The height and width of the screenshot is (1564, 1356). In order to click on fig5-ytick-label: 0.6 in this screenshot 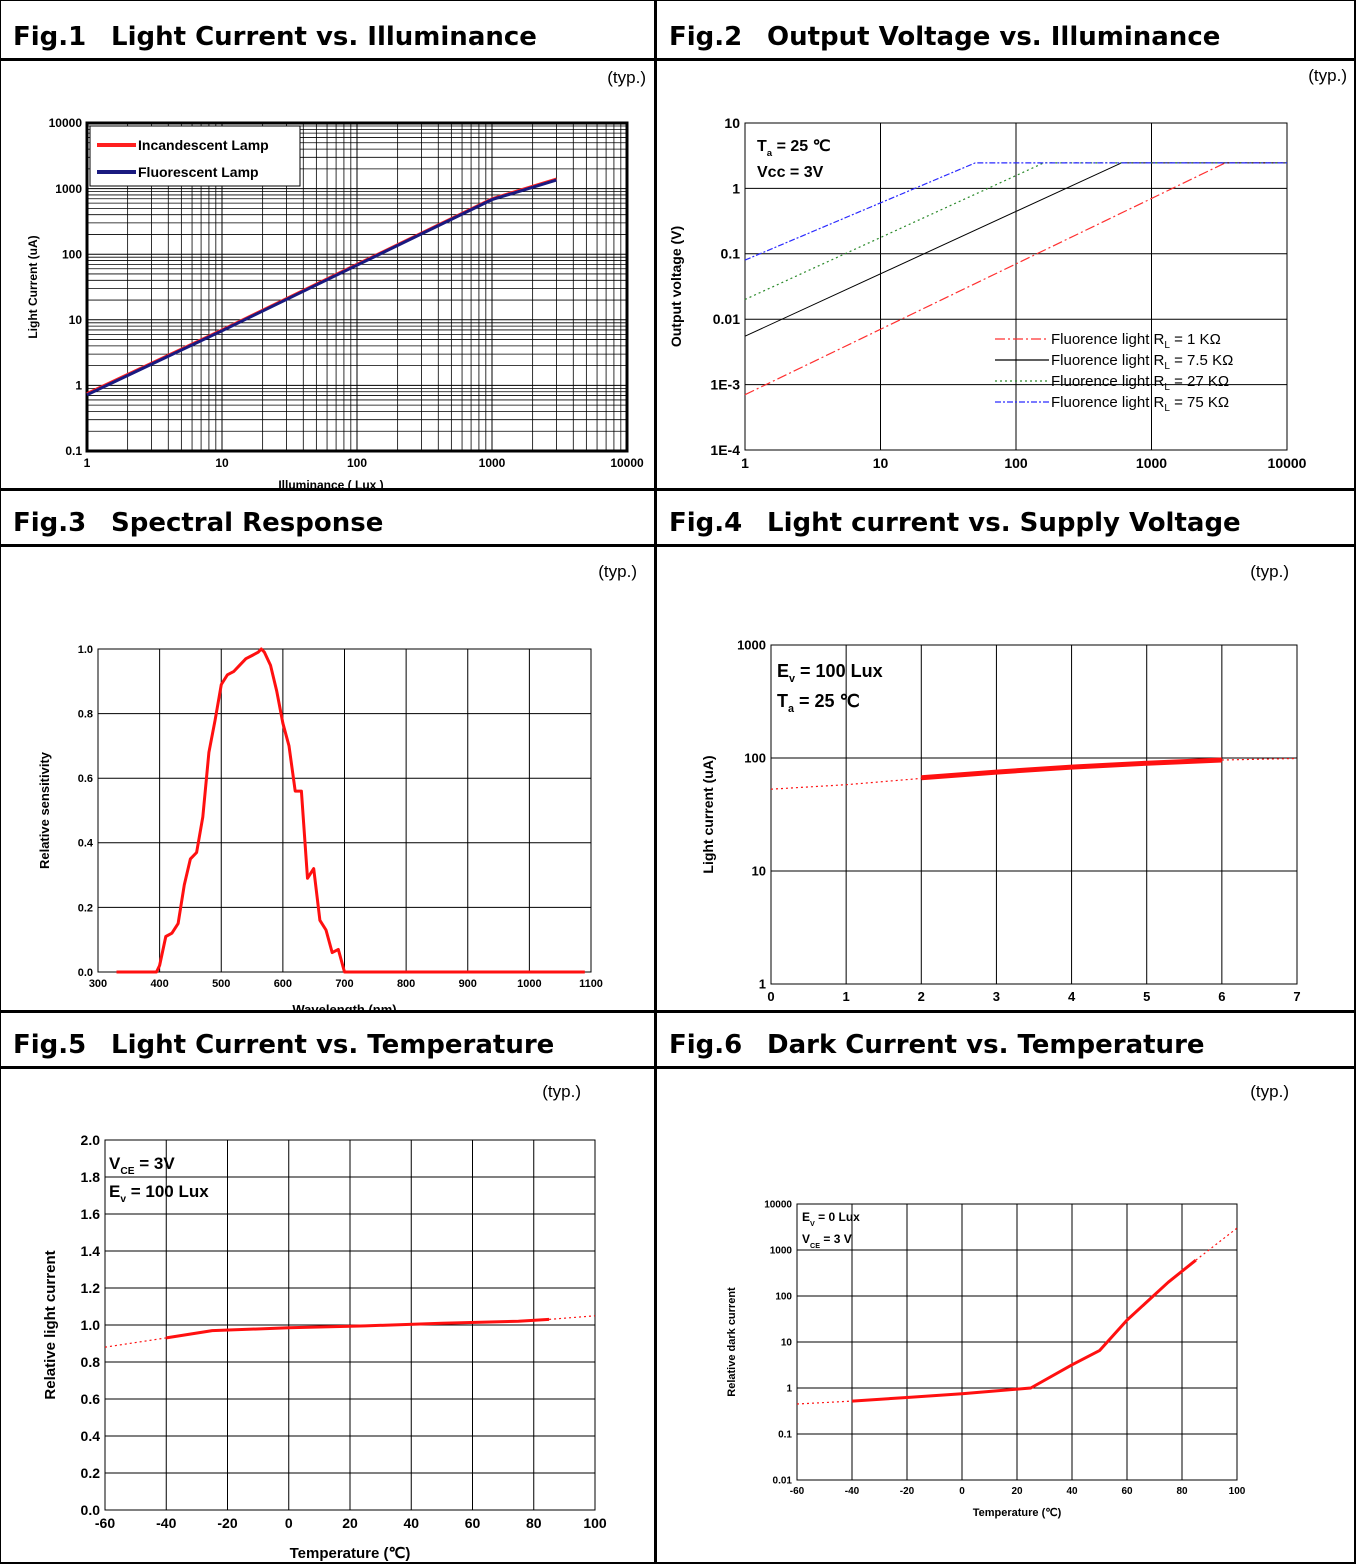, I will do `click(91, 1399)`.